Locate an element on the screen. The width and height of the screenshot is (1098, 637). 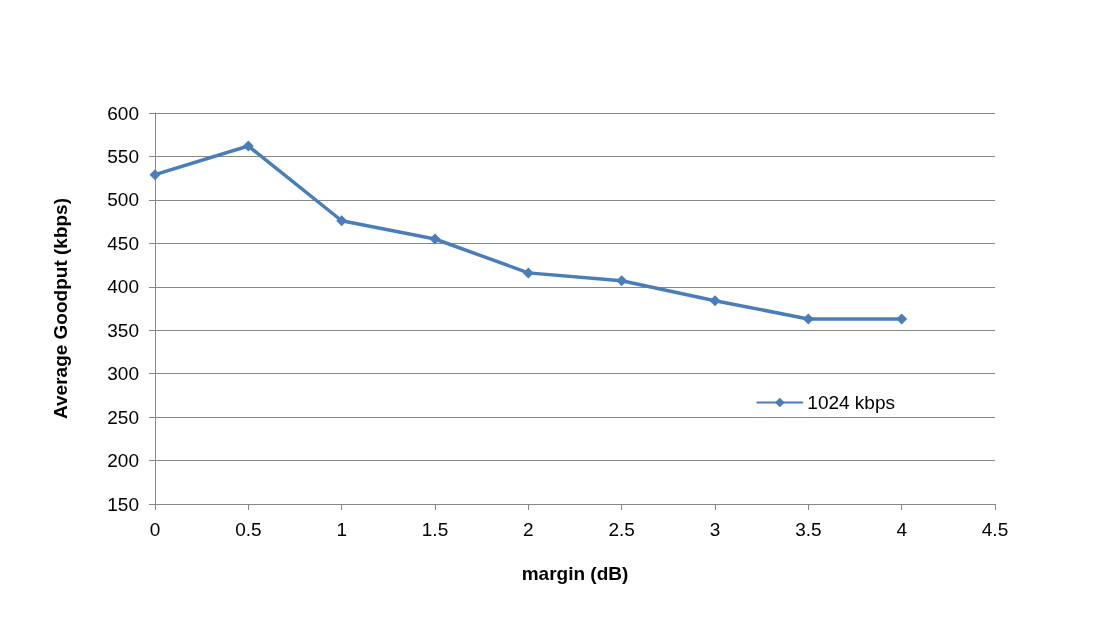
x-tick-label: 1.5 is located at coordinates (435, 529).